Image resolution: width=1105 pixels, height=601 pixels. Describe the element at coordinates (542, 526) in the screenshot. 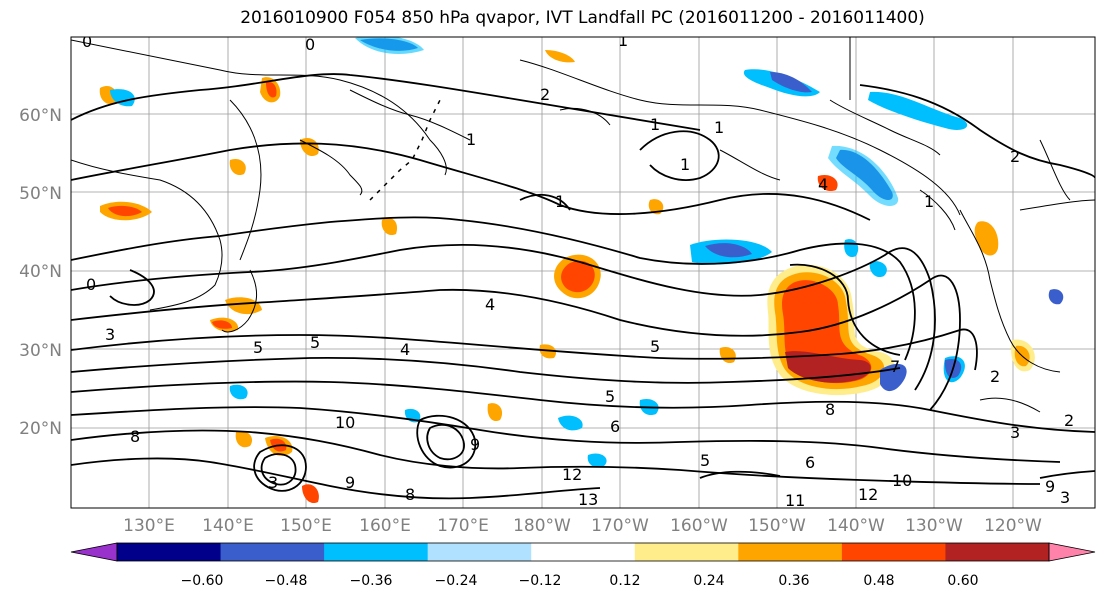

I see `lon-label: 180°W` at that location.